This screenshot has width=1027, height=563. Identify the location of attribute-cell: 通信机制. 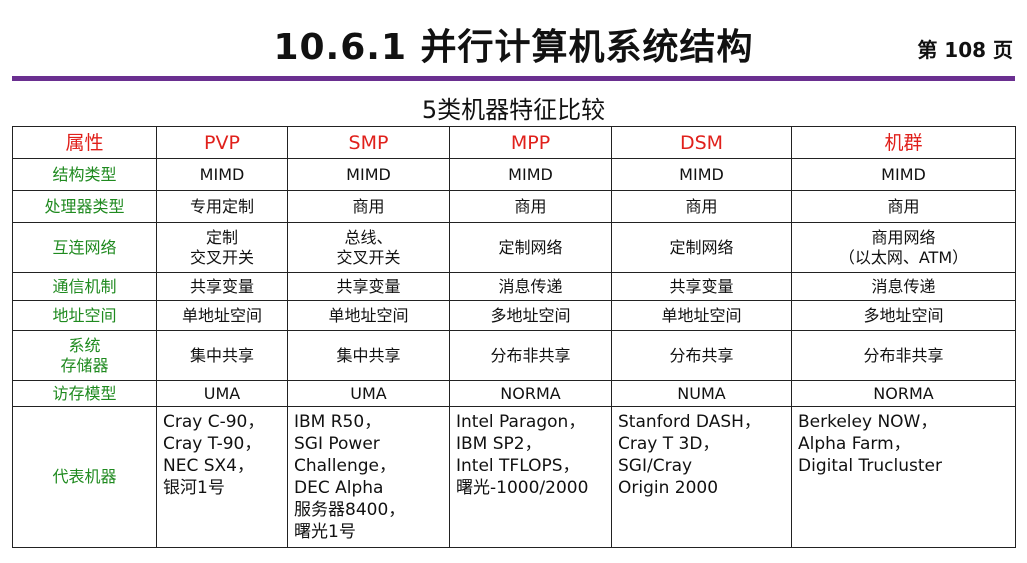
(84, 286).